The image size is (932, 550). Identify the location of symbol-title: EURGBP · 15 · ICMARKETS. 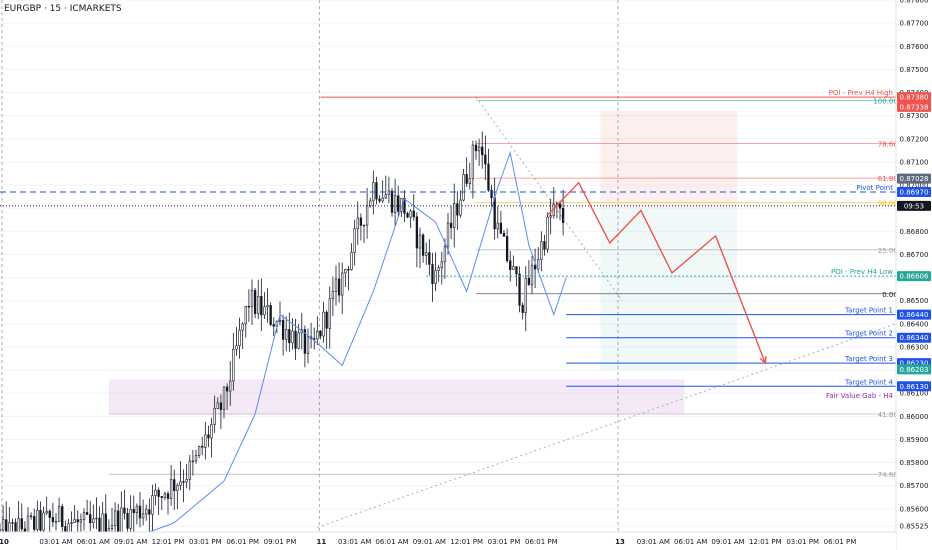
(63, 9).